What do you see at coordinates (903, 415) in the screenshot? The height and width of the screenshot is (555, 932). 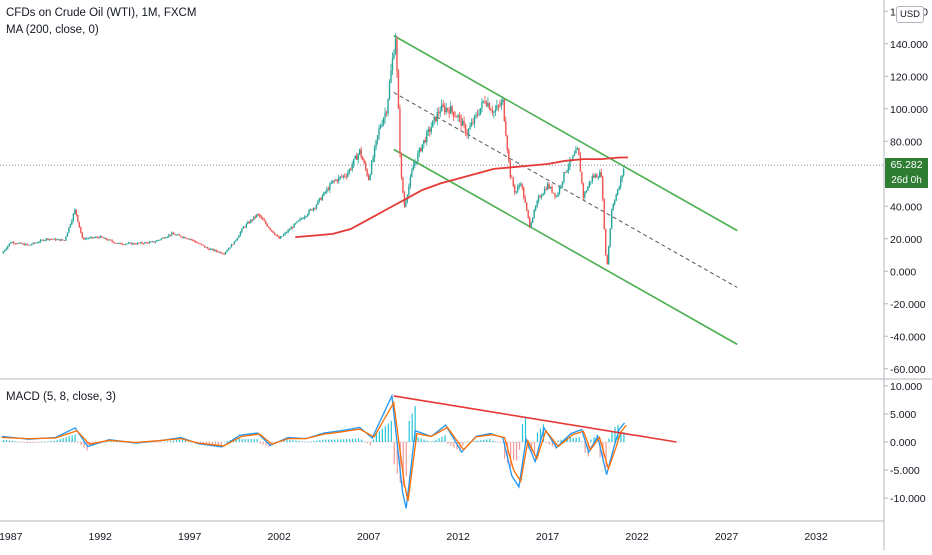 I see `macd-tick-label: 5.000` at bounding box center [903, 415].